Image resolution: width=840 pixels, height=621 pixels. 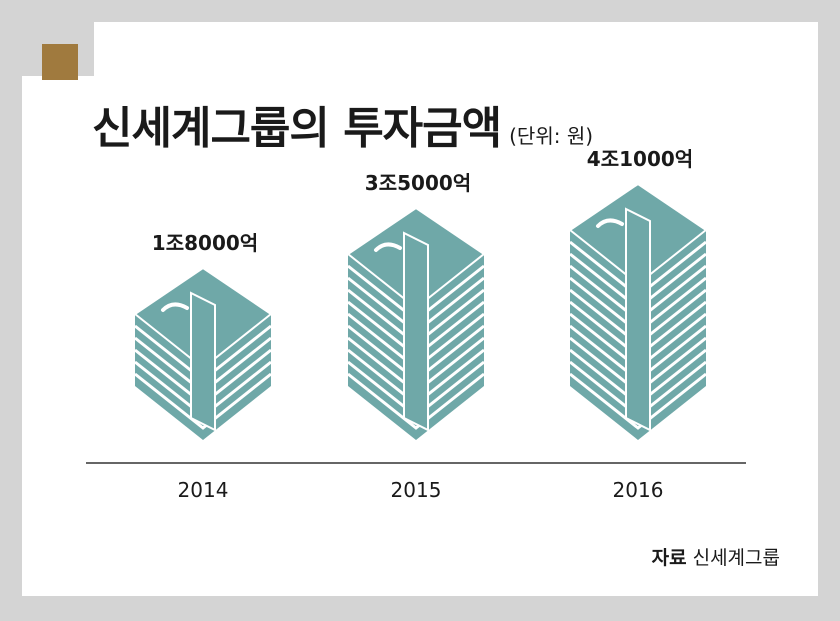 I want to click on unit-note: (단위: 원), so click(x=551, y=136).